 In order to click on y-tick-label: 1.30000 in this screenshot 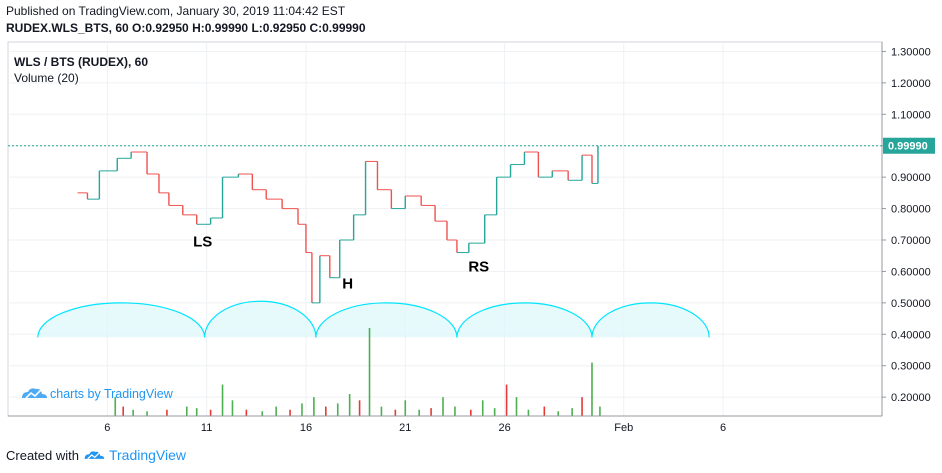, I will do `click(911, 52)`.